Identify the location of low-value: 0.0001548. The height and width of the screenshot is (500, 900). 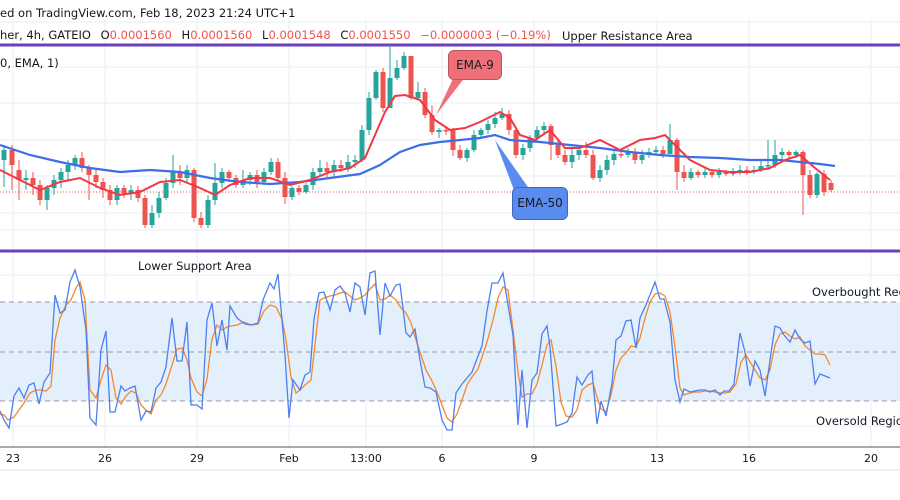
(299, 35).